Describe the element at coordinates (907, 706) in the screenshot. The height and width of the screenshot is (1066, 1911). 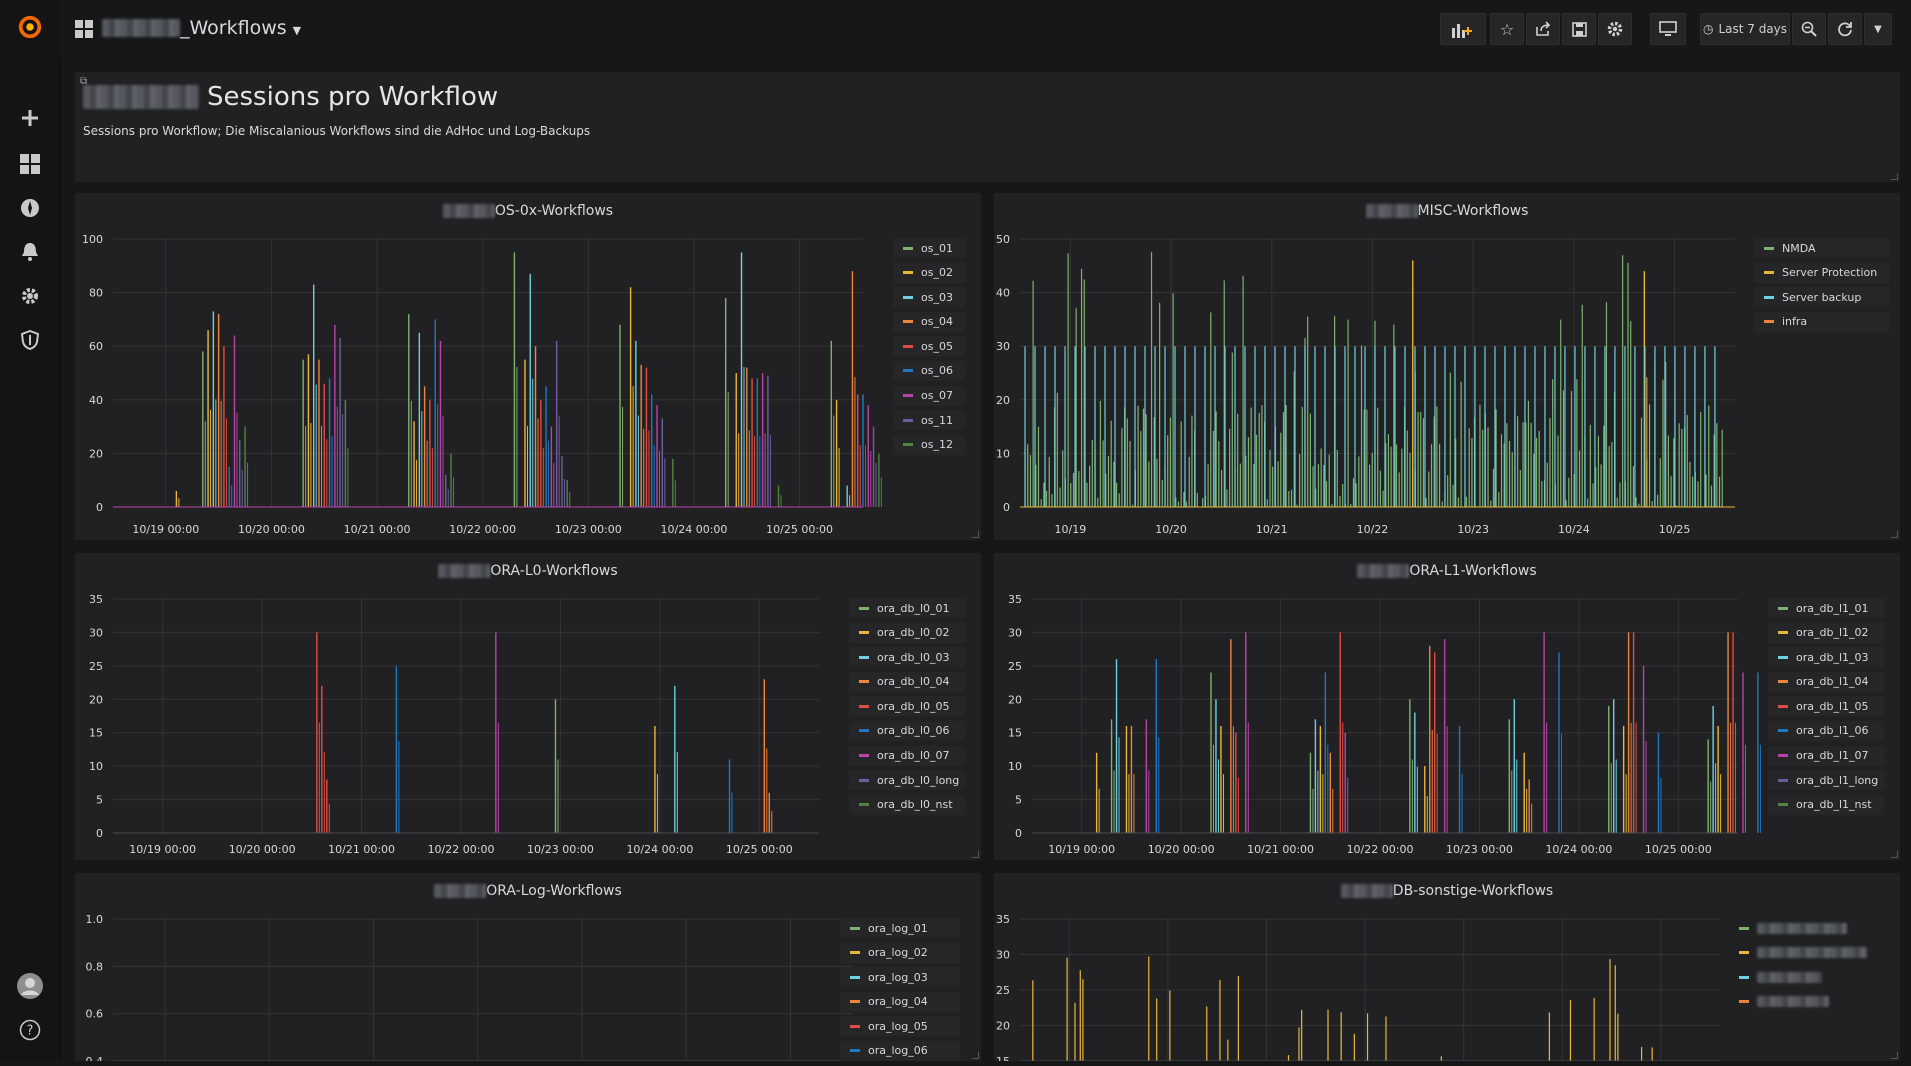
I see `legend-item: ora_db_l0_05` at that location.